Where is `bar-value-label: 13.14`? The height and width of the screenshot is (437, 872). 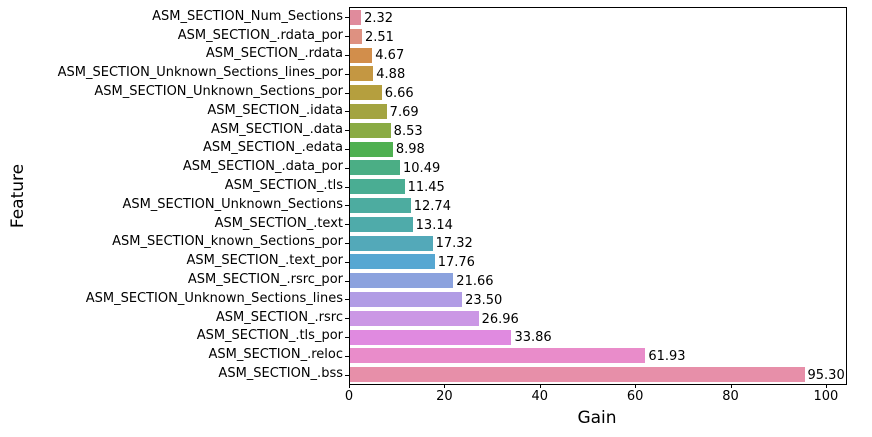 bar-value-label: 13.14 is located at coordinates (434, 225).